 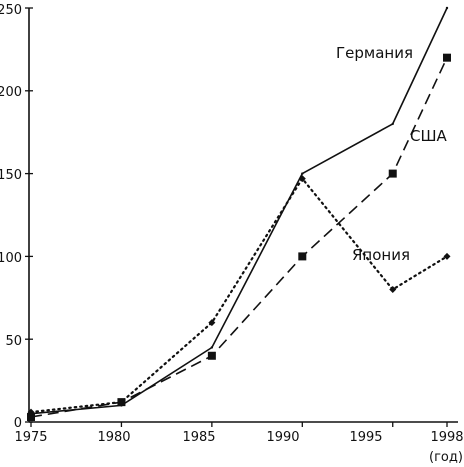 I want to click on x-tick-label: 1998, so click(x=446, y=437).